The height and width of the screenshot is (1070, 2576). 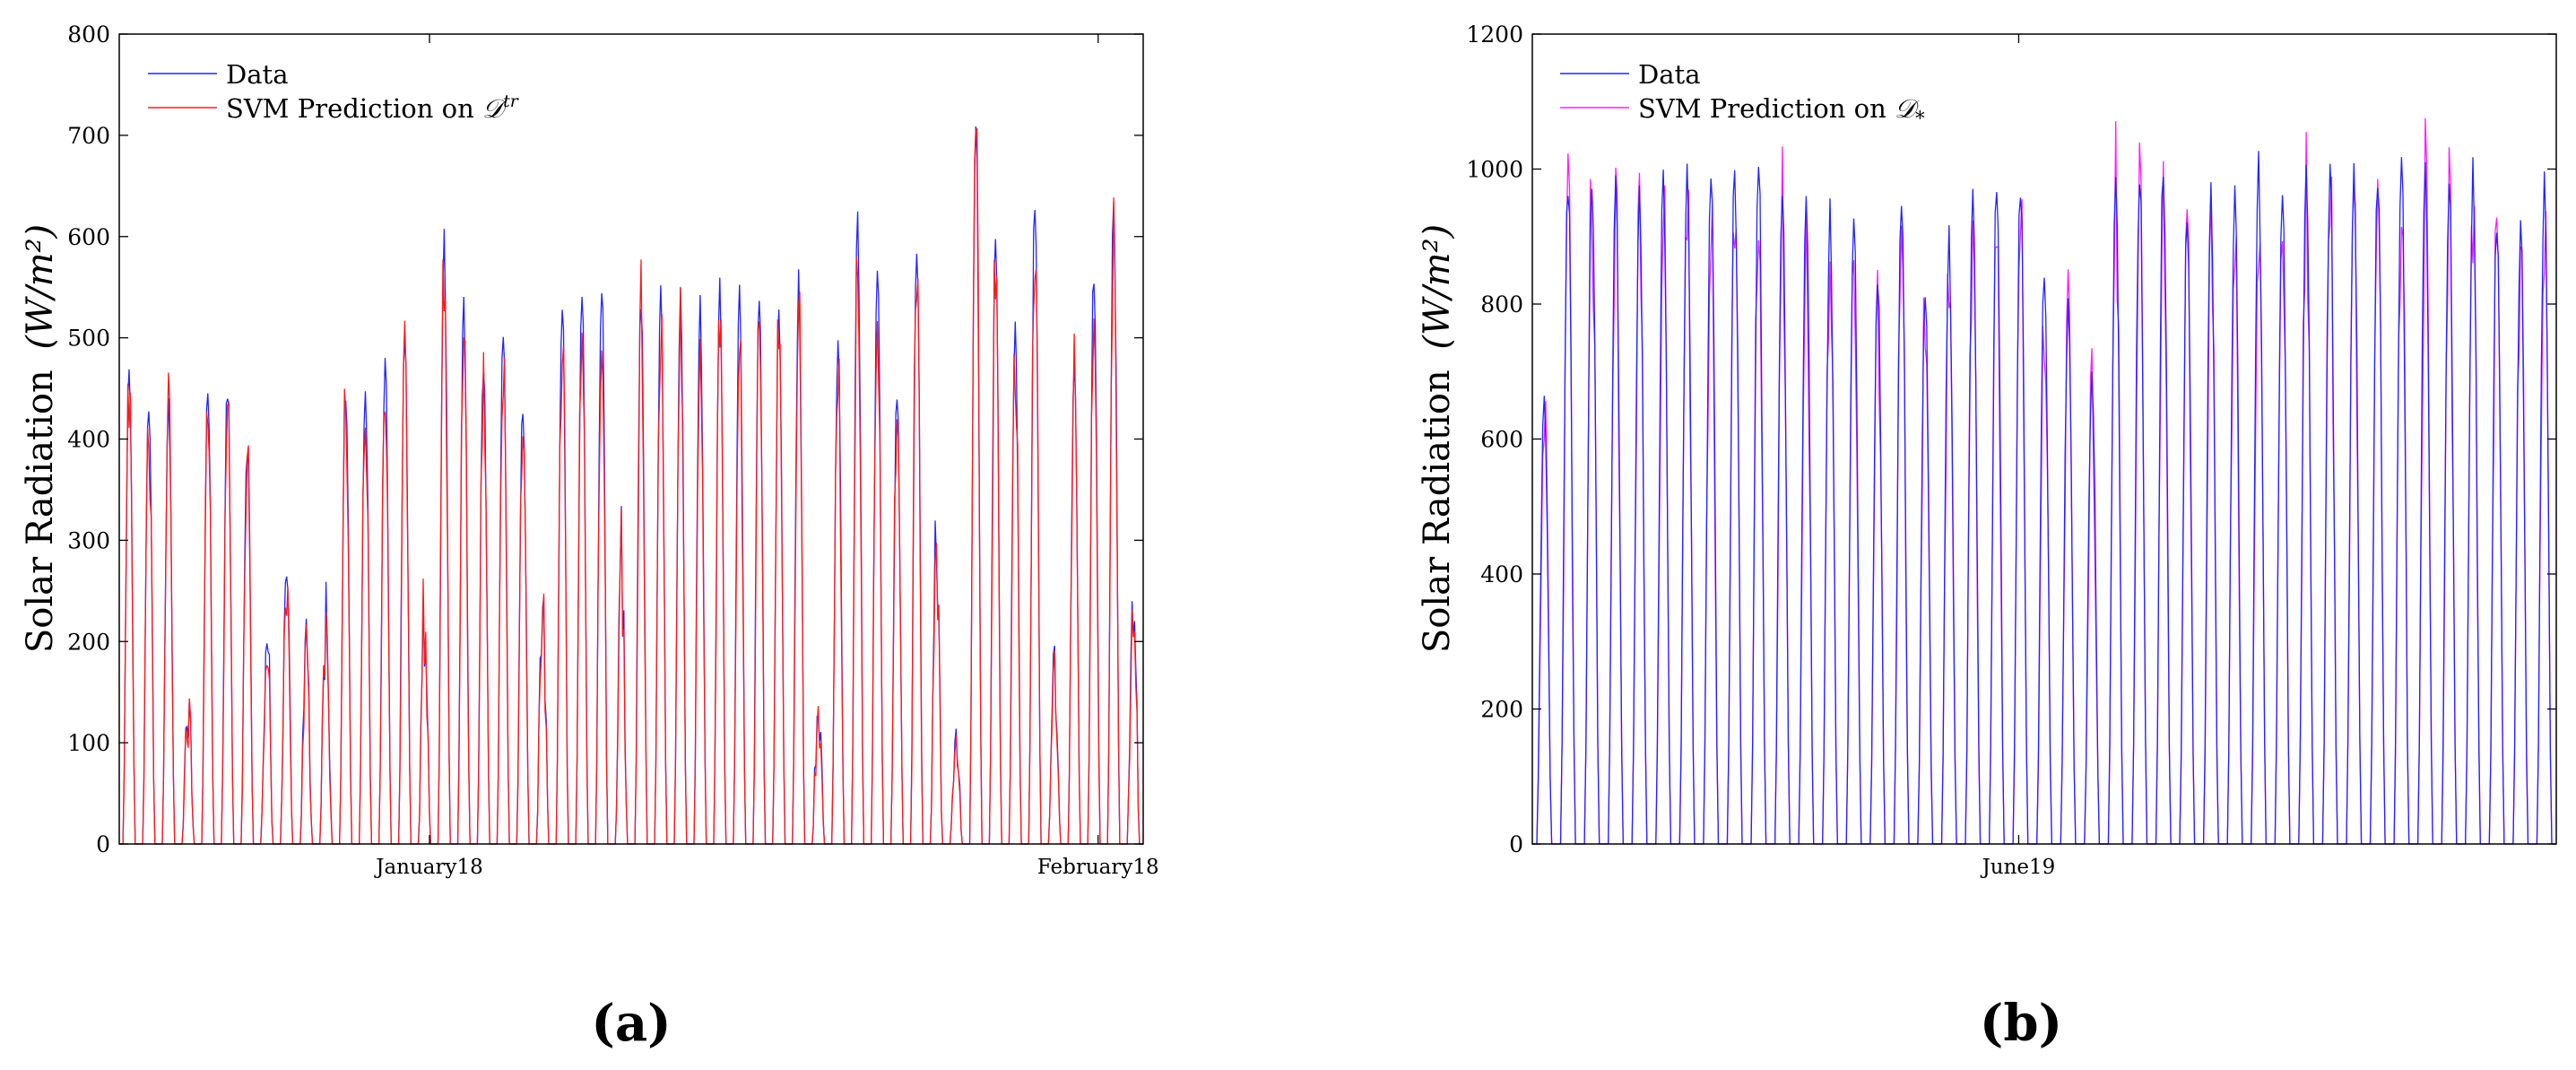 I want to click on y-axis-label-b: Solar Radiation (W/m²), so click(x=1437, y=438).